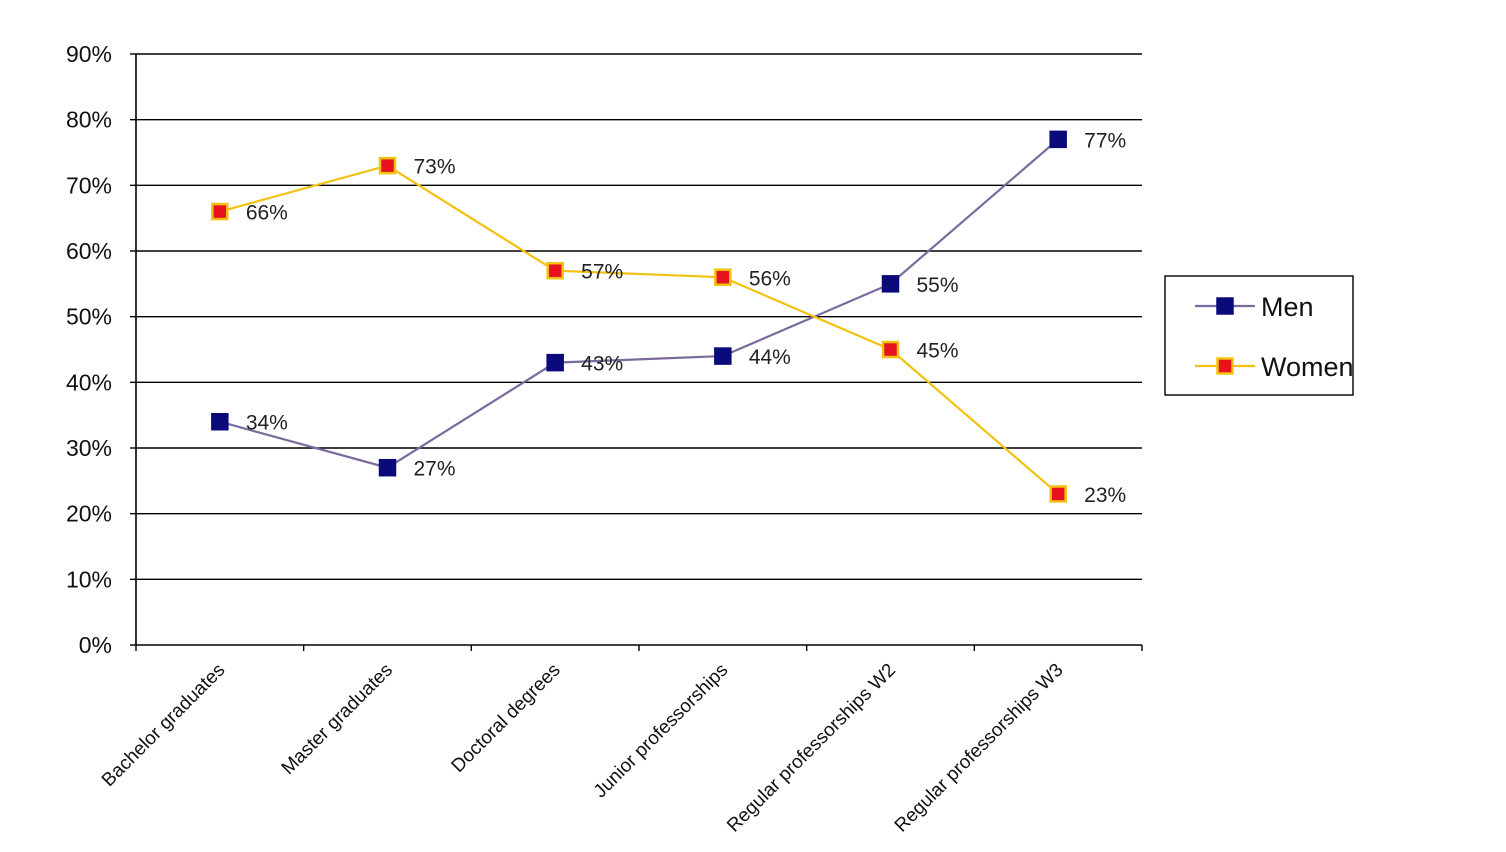 This screenshot has width=1506, height=852. I want to click on y-tick-label: 90%, so click(89, 54).